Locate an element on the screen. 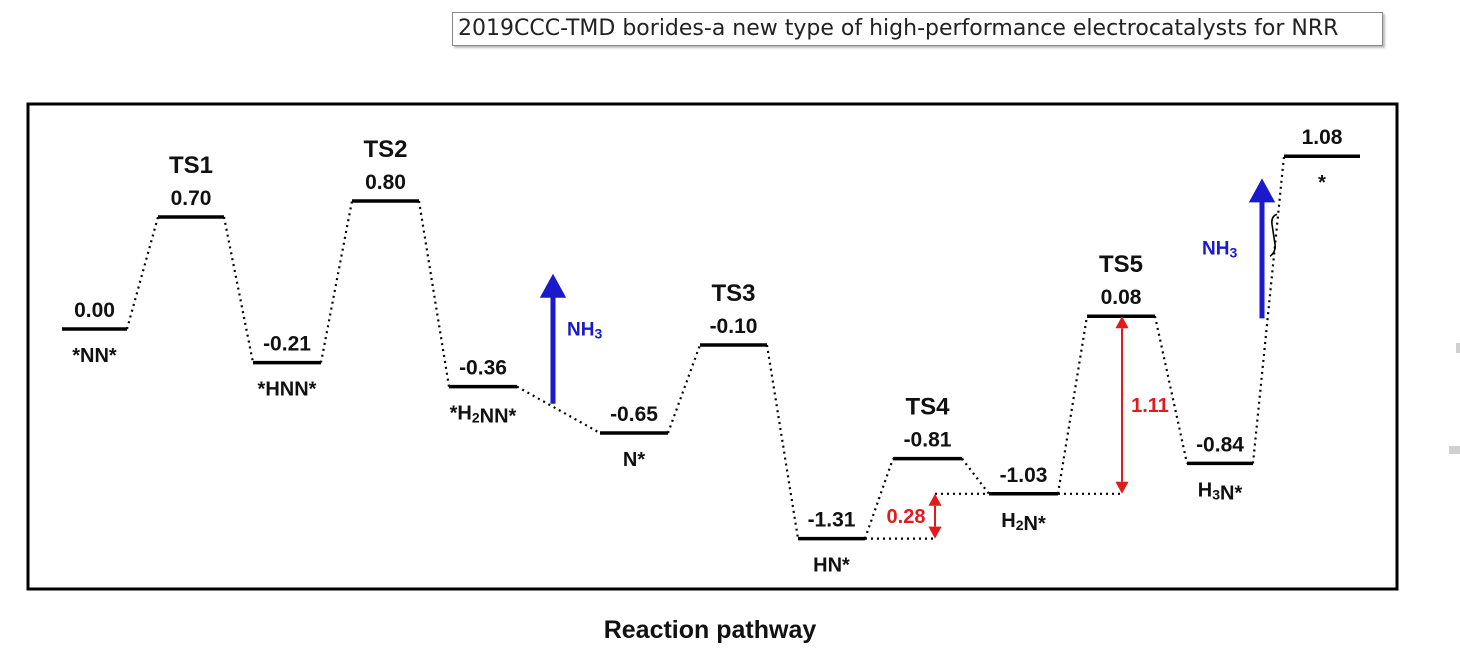 The width and height of the screenshot is (1460, 650). value-label-ts2: 0.80 is located at coordinates (385, 182).